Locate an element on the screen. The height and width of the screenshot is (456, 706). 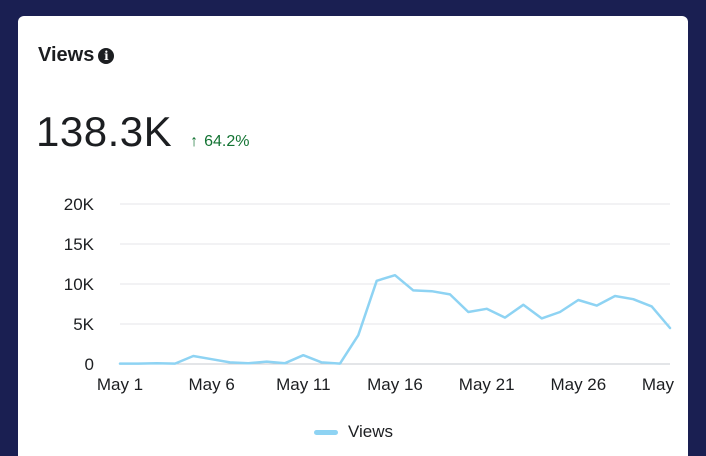
legend-label-views: Views is located at coordinates (371, 431).